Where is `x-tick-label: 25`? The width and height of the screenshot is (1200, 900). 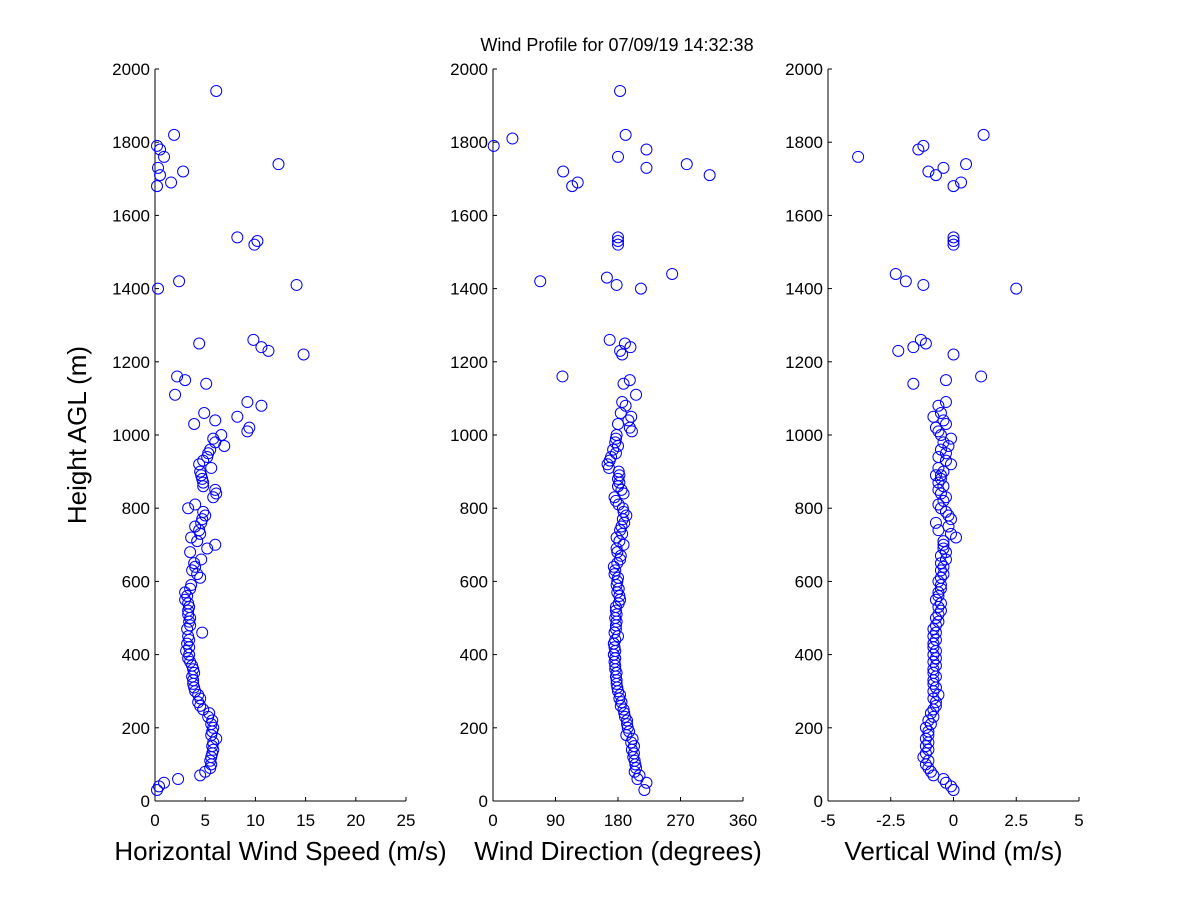
x-tick-label: 25 is located at coordinates (406, 820).